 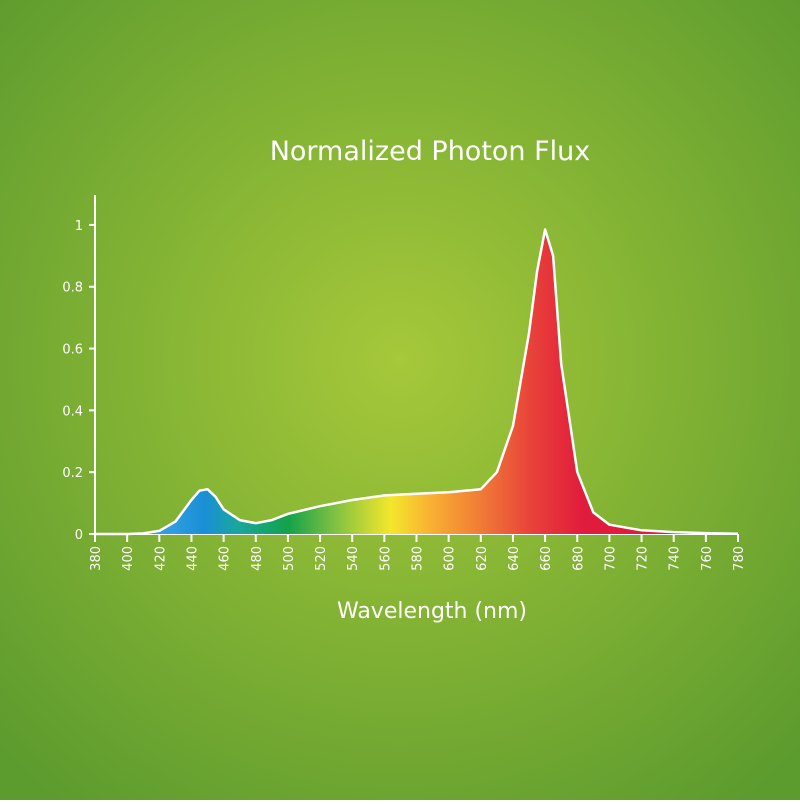 I want to click on chart-title: Normalized Photon Flux, so click(x=430, y=151).